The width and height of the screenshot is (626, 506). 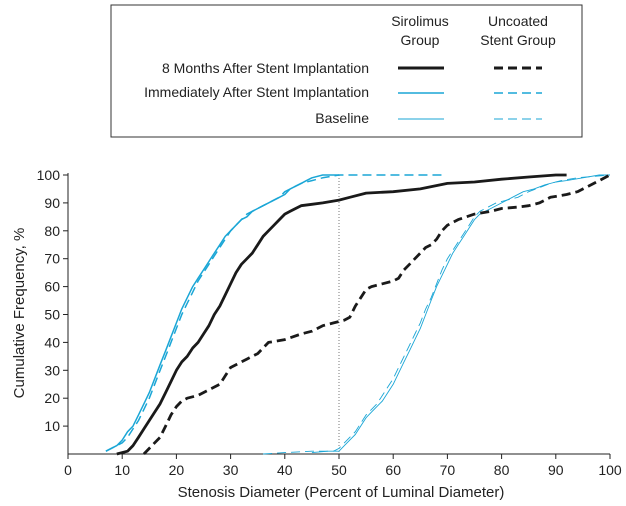 What do you see at coordinates (52, 203) in the screenshot?
I see `y-tick-label: 90` at bounding box center [52, 203].